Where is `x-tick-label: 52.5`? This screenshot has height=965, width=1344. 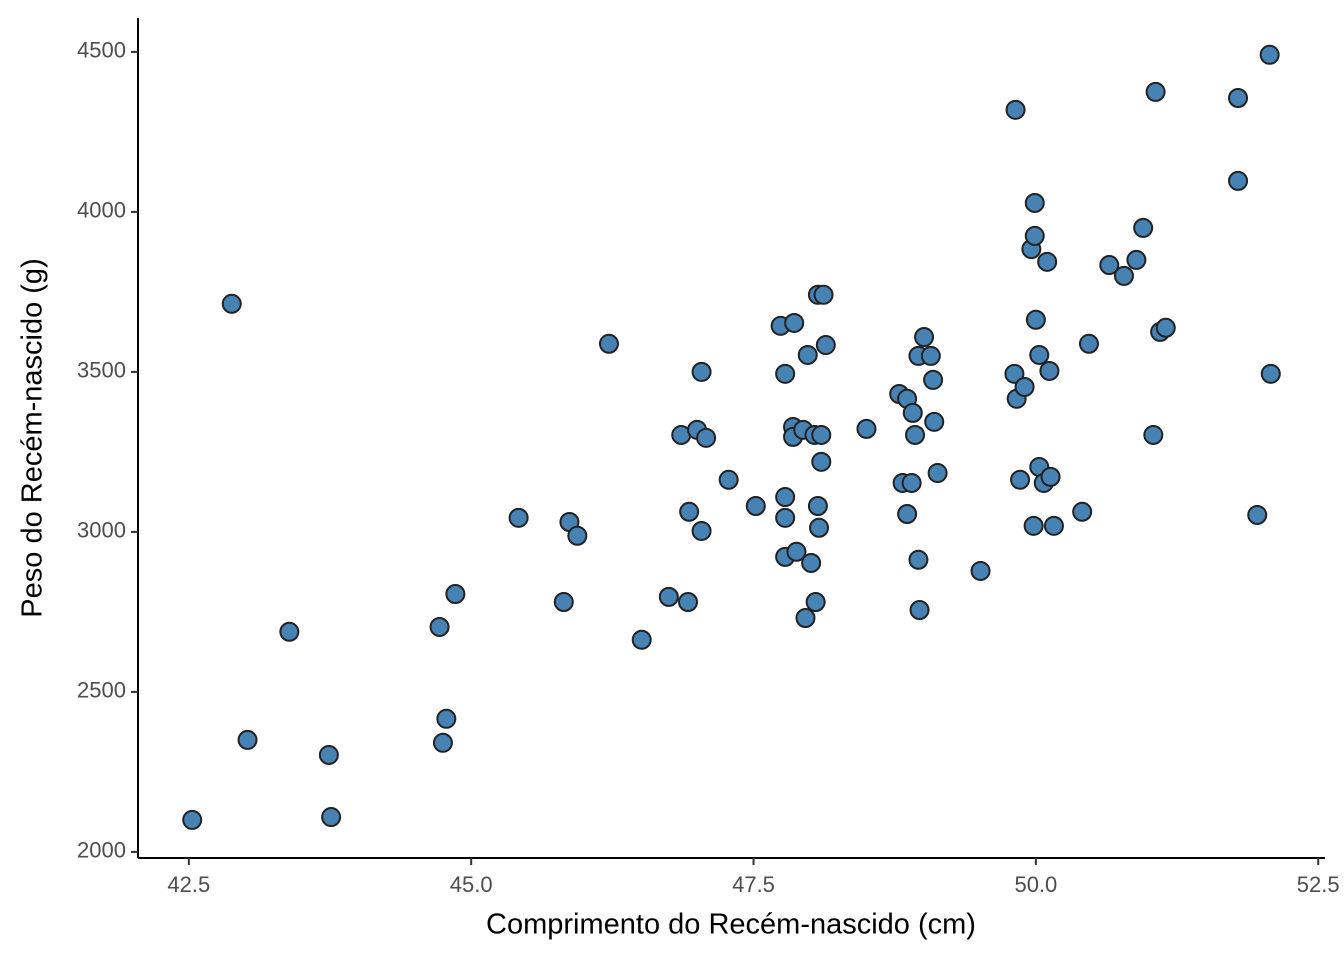 x-tick-label: 52.5 is located at coordinates (1318, 884).